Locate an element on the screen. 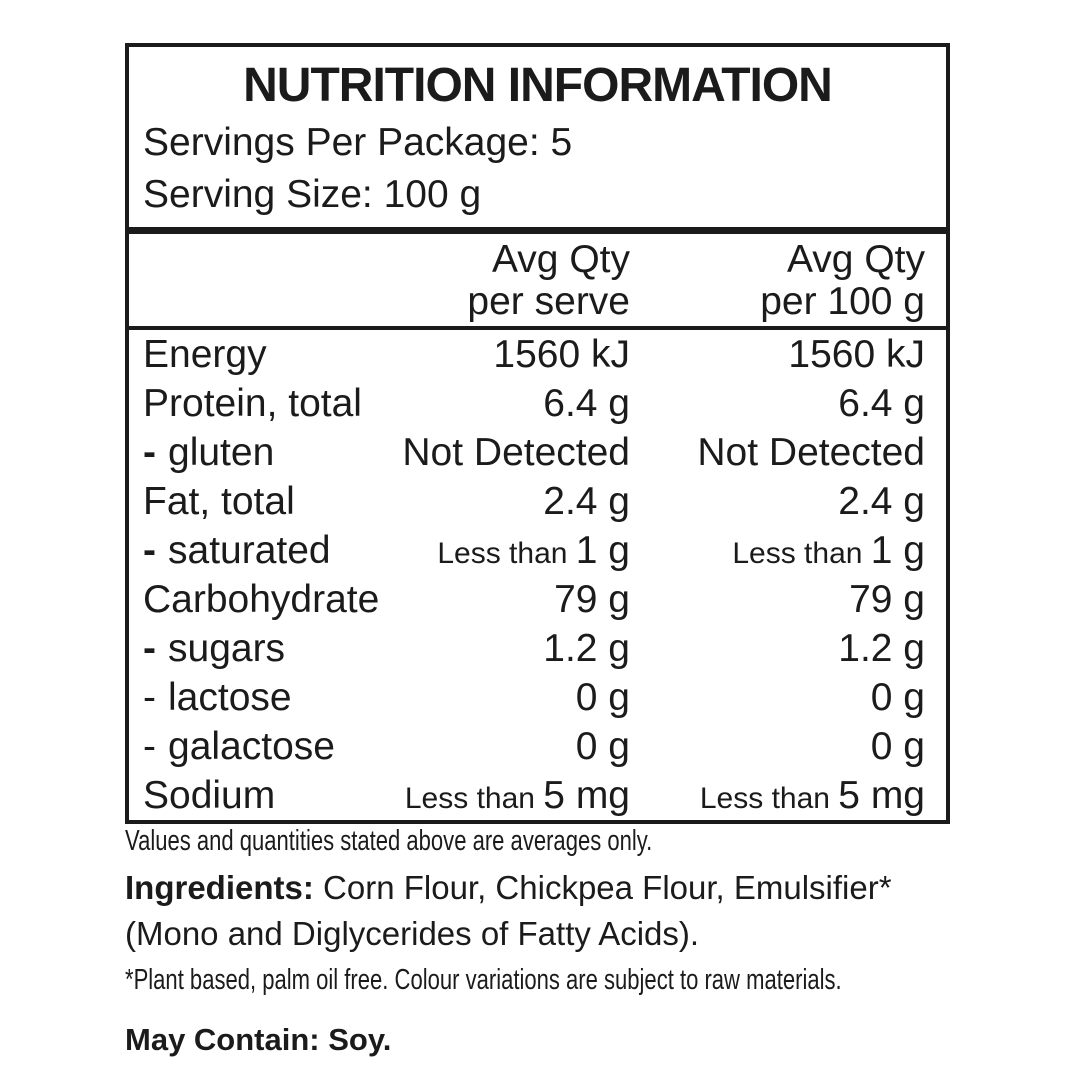 This screenshot has height=1080, width=1080. nutrient-label: Fat, total is located at coordinates (219, 501).